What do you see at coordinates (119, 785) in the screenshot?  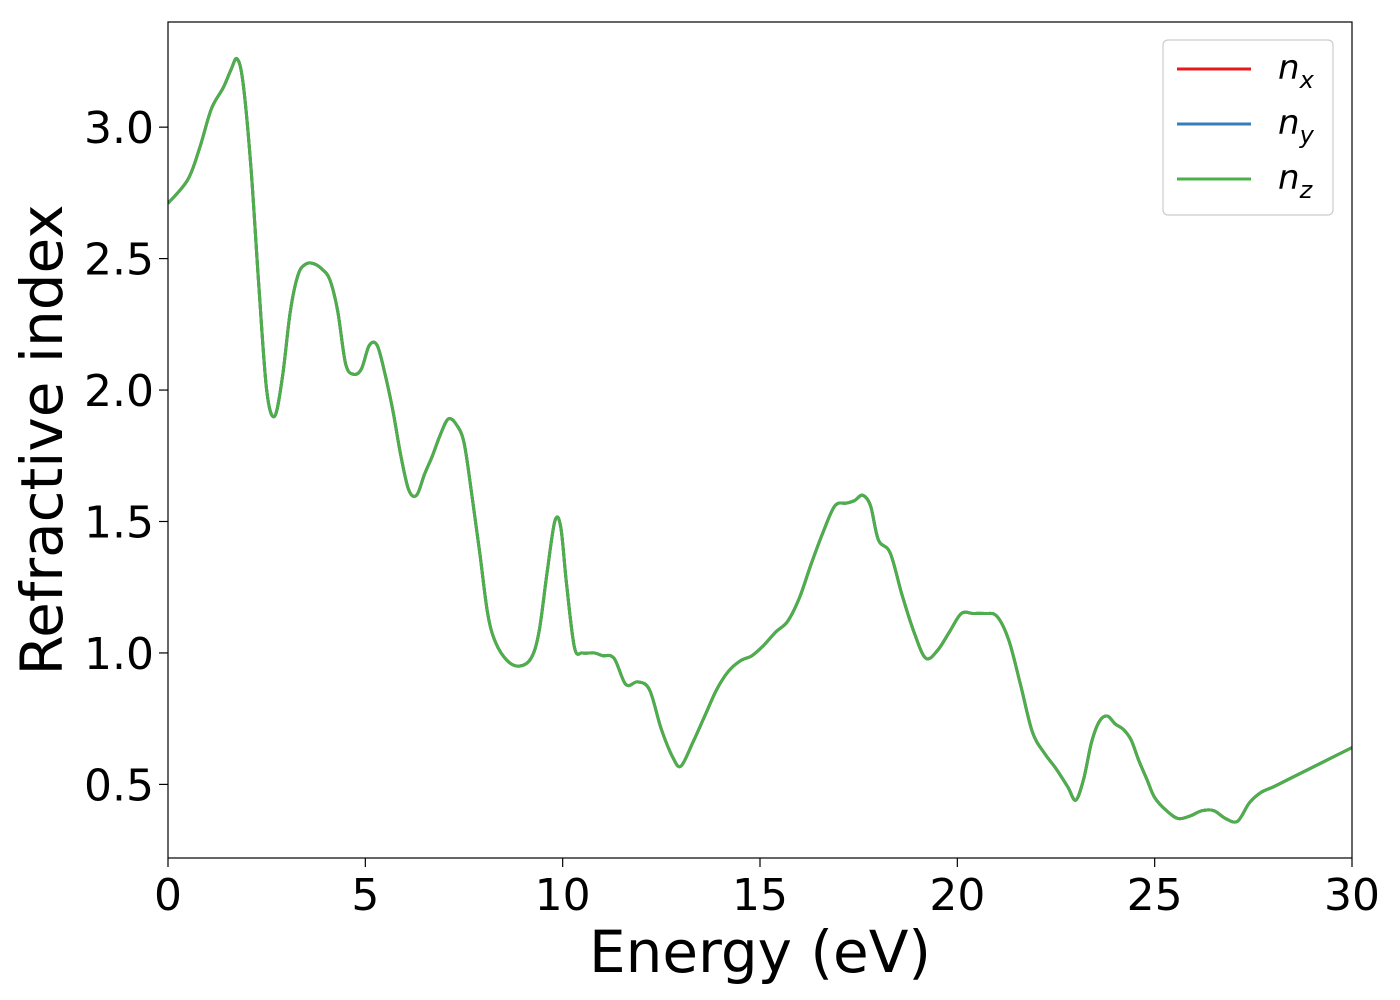 I see `y-tick-label: 0.5` at bounding box center [119, 785].